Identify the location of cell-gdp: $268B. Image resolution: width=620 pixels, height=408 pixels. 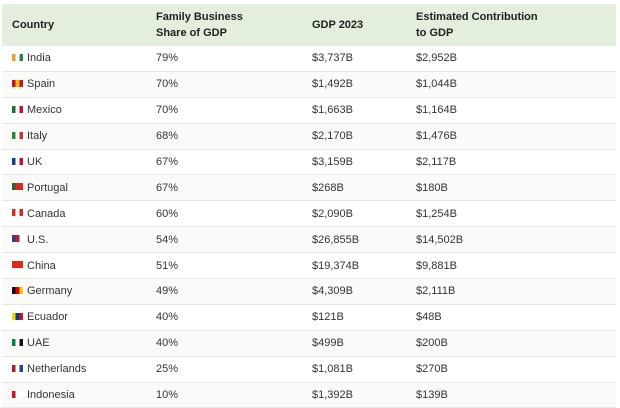
(354, 188).